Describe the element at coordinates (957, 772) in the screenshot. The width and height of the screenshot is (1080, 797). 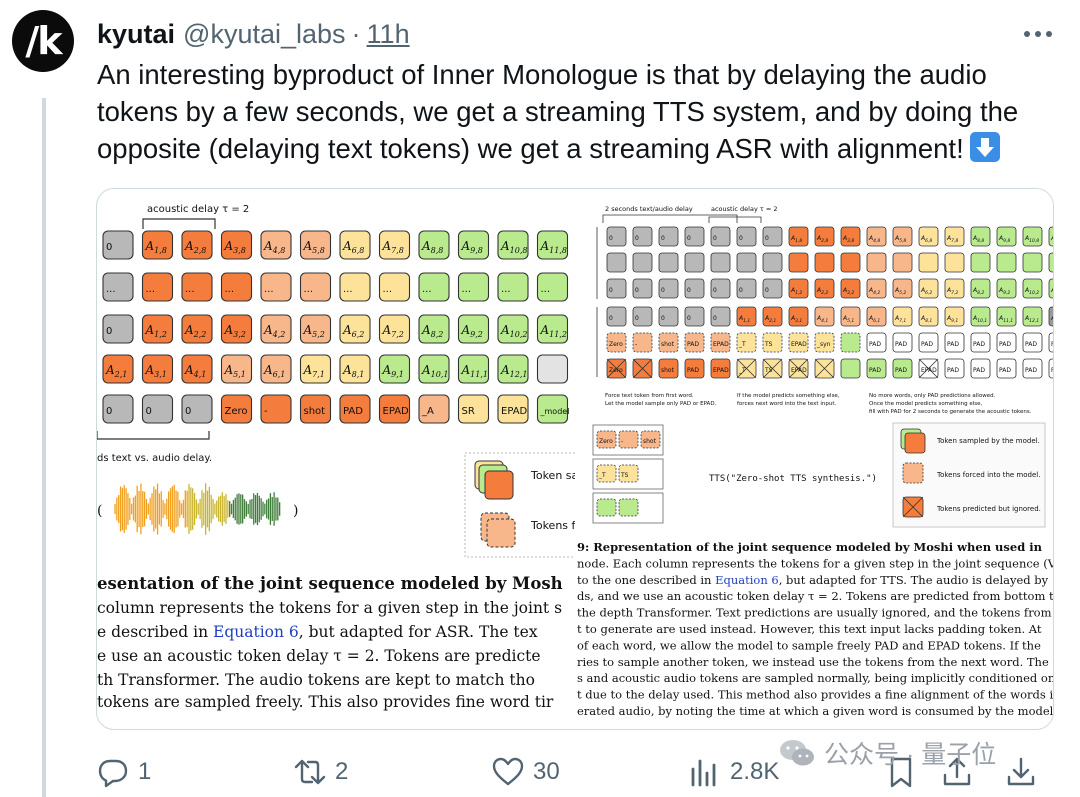
I see `share-button` at that location.